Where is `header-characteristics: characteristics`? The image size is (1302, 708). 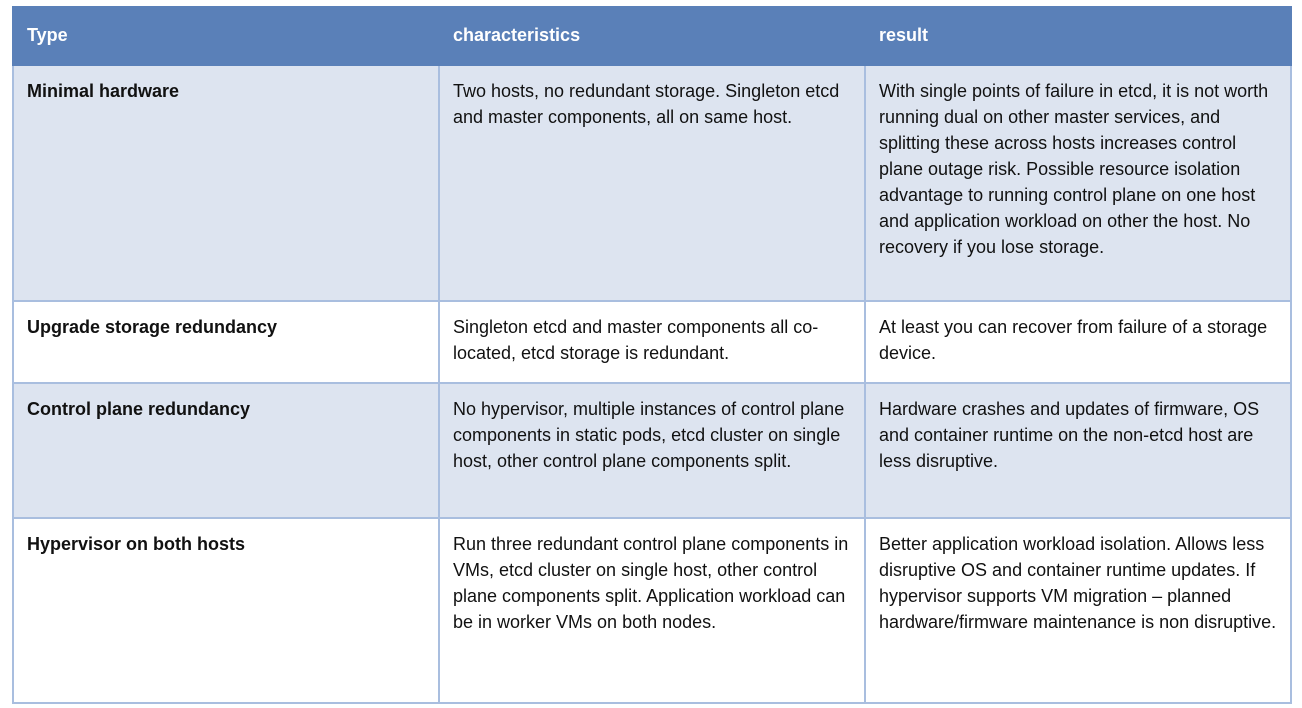
header-characteristics: characteristics is located at coordinates (652, 36).